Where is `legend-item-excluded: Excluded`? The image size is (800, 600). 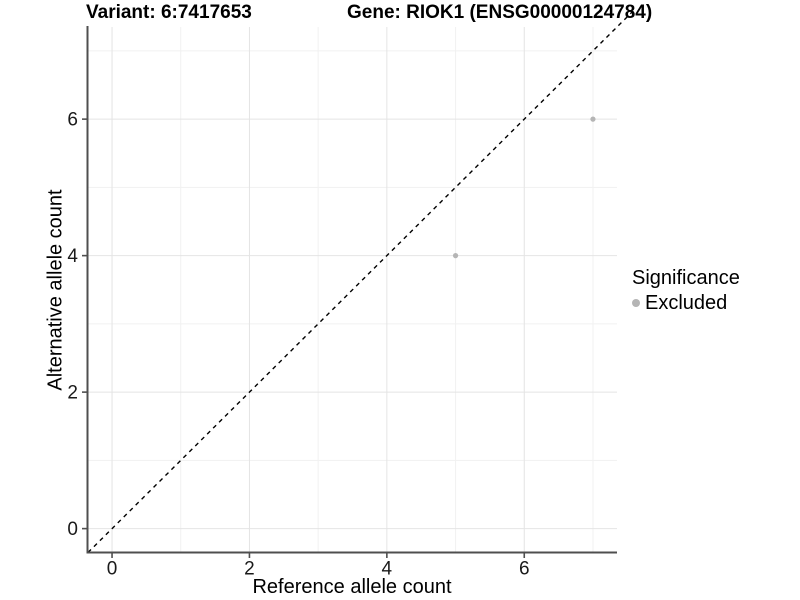
legend-item-excluded: Excluded is located at coordinates (686, 303).